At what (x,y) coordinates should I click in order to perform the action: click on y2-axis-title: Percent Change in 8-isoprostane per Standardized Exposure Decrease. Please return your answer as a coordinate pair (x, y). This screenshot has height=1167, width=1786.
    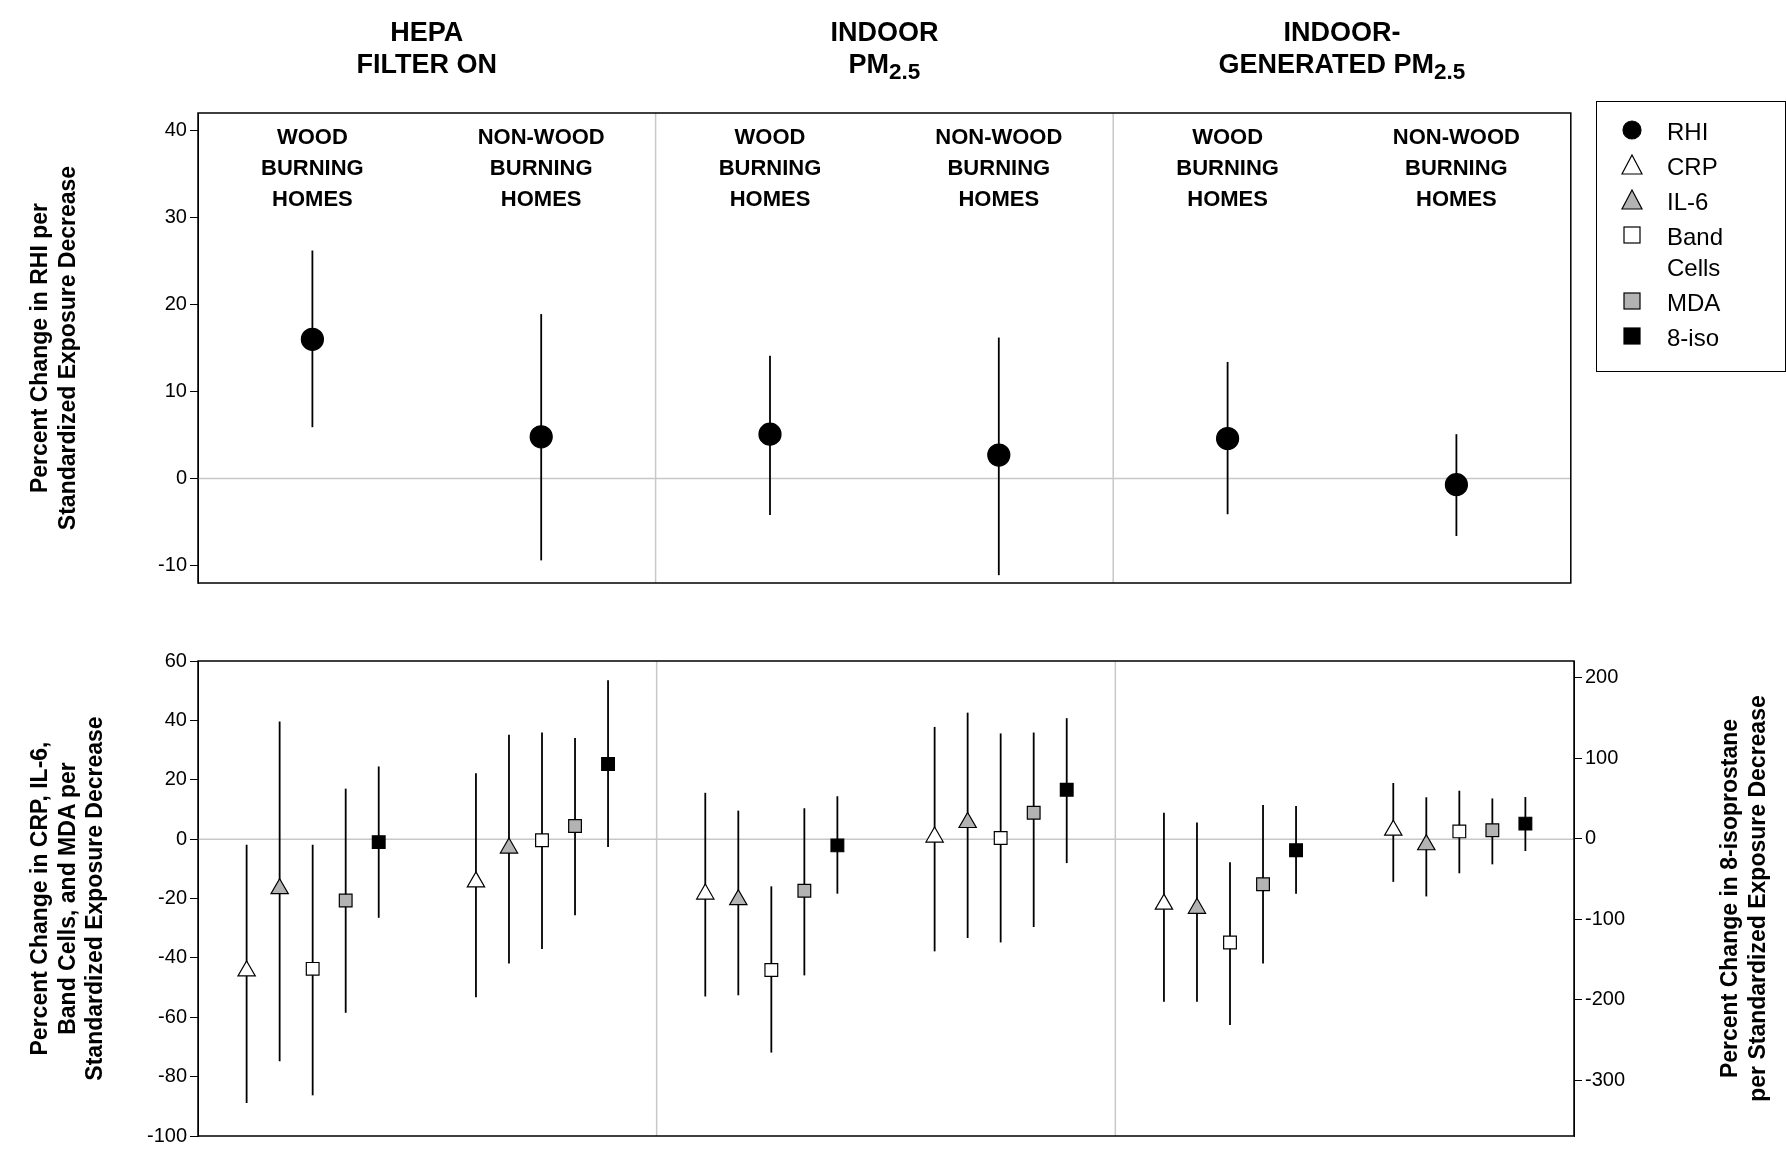
    Looking at the image, I should click on (1742, 898).